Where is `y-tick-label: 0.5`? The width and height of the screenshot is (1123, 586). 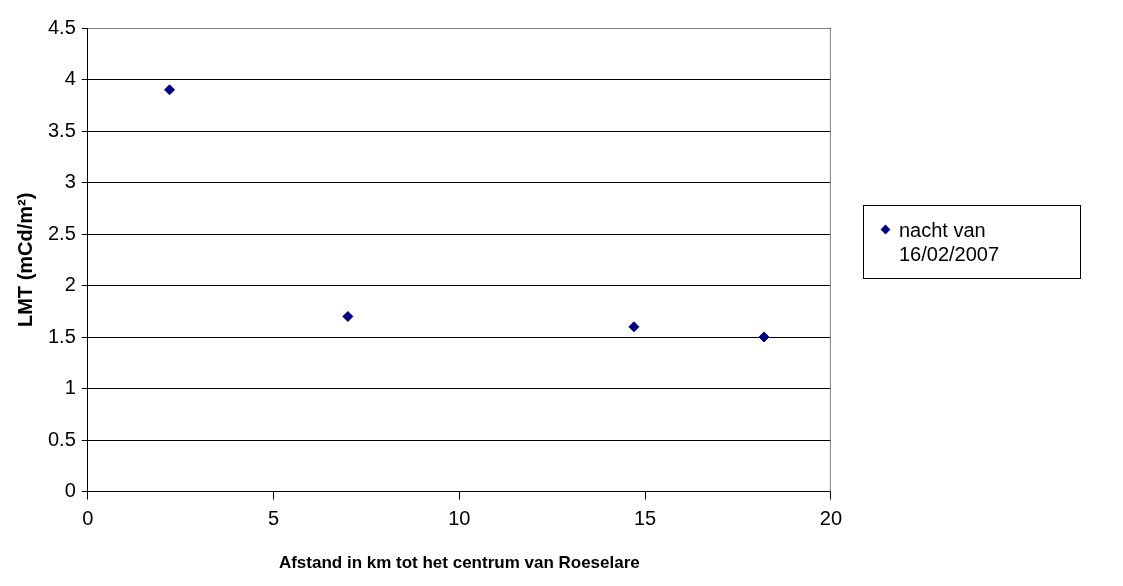
y-tick-label: 0.5 is located at coordinates (61, 438).